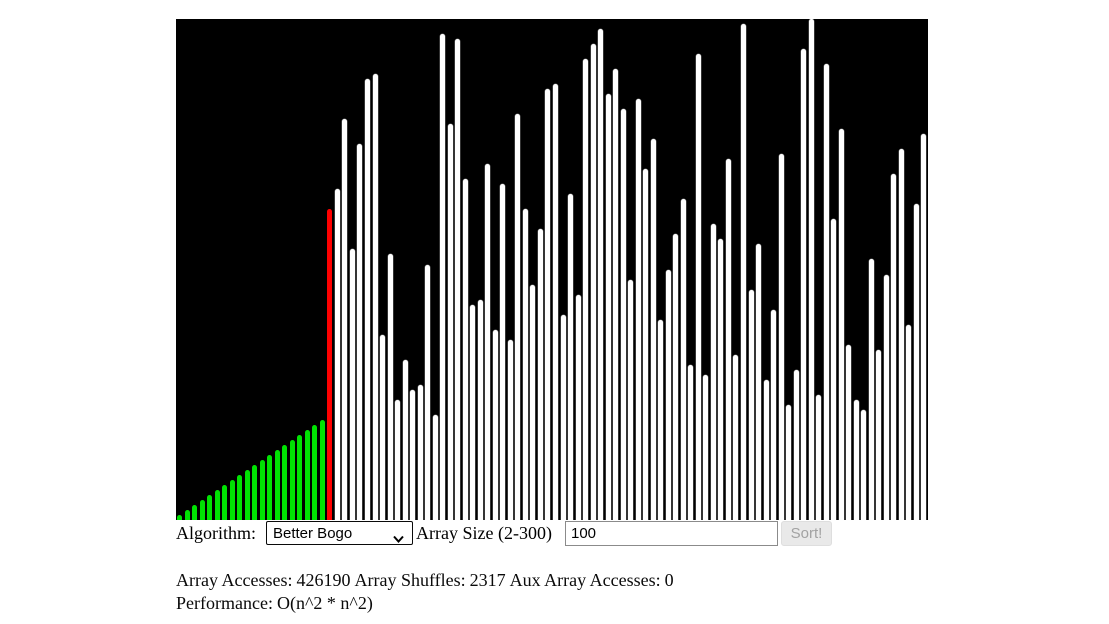 The height and width of the screenshot is (624, 1109). I want to click on algorithm-select: Better Bogo, so click(339, 533).